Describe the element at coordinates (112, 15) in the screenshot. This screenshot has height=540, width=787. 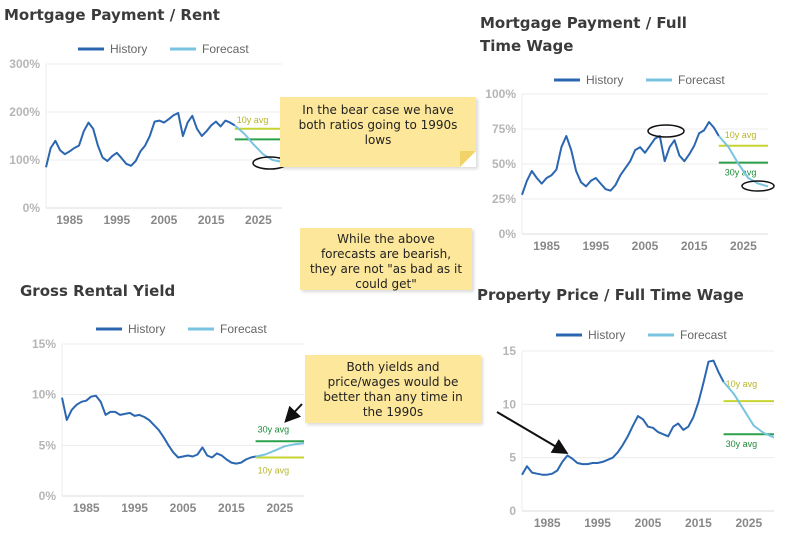
I see `chart-title-mortgage-rent: Mortgage Payment / Rent` at that location.